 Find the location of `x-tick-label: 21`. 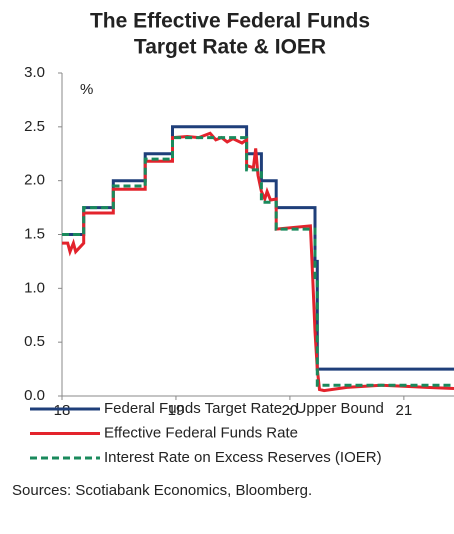

x-tick-label: 21 is located at coordinates (404, 410).